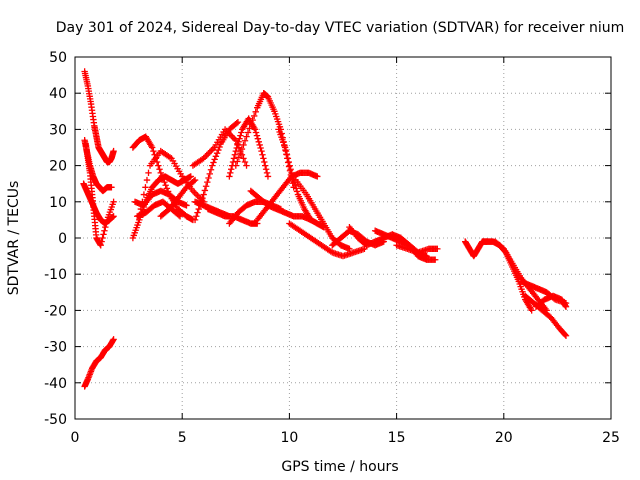 Image resolution: width=640 pixels, height=480 pixels. Describe the element at coordinates (55, 348) in the screenshot. I see `y-tick-label: -30` at that location.